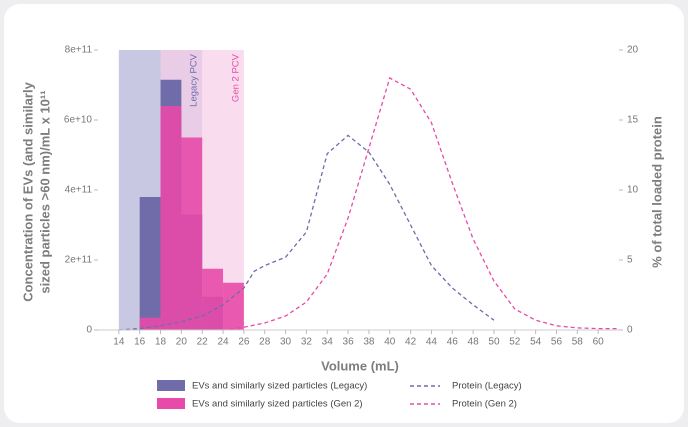  I want to click on x-tick-label: 26, so click(244, 342).